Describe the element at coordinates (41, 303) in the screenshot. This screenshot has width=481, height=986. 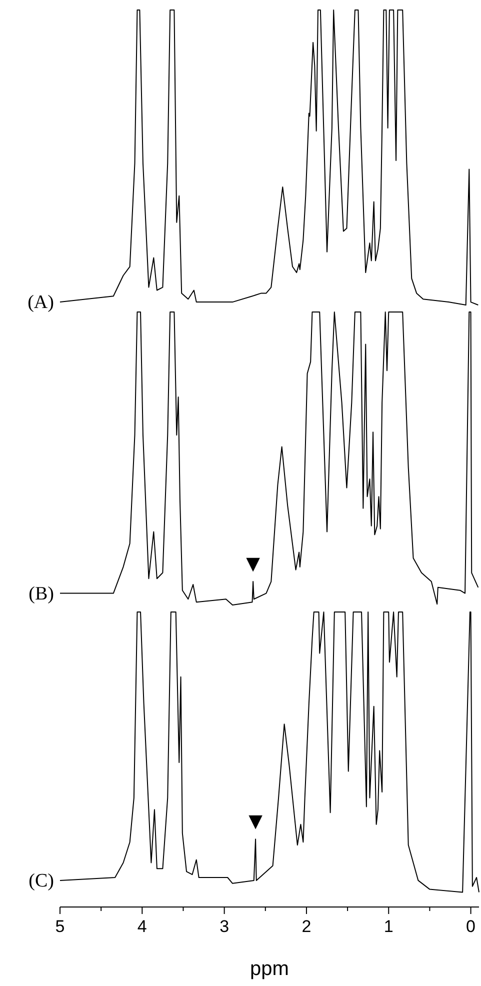
I see `series-label: (A)` at that location.